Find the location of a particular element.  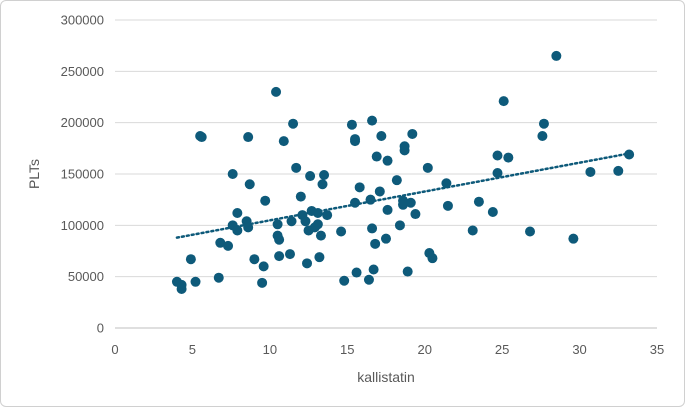

x-axis-title: kallistatin is located at coordinates (386, 377).